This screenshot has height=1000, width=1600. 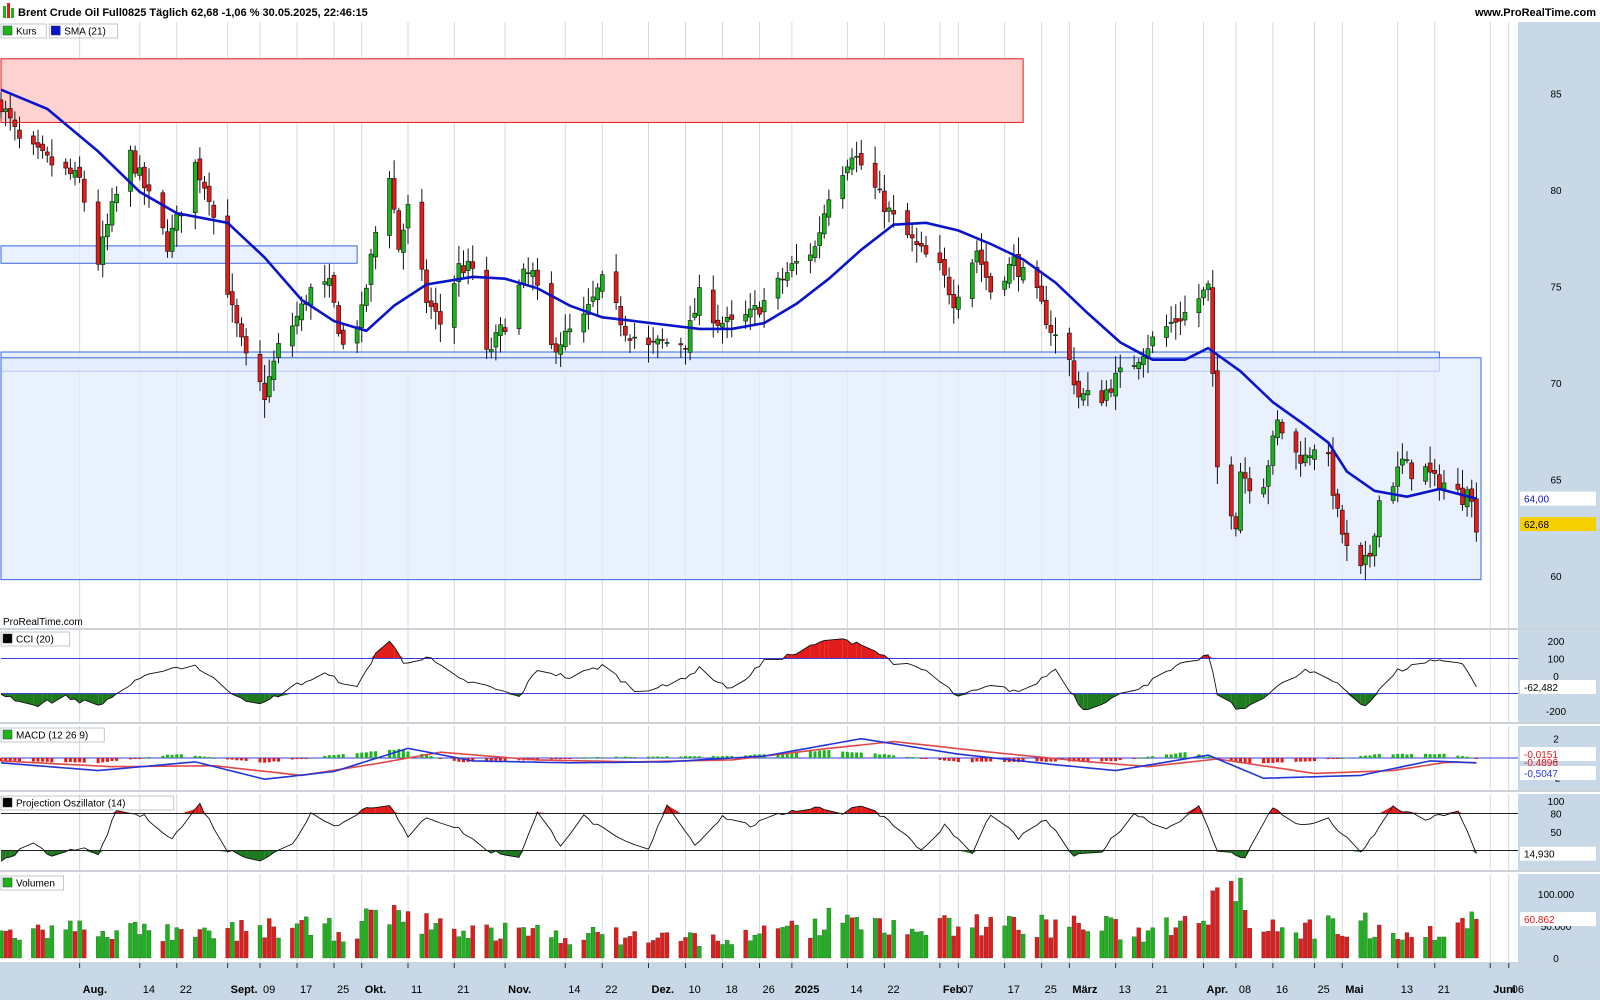 What do you see at coordinates (695, 990) in the screenshot?
I see `x-tick-label: 10` at bounding box center [695, 990].